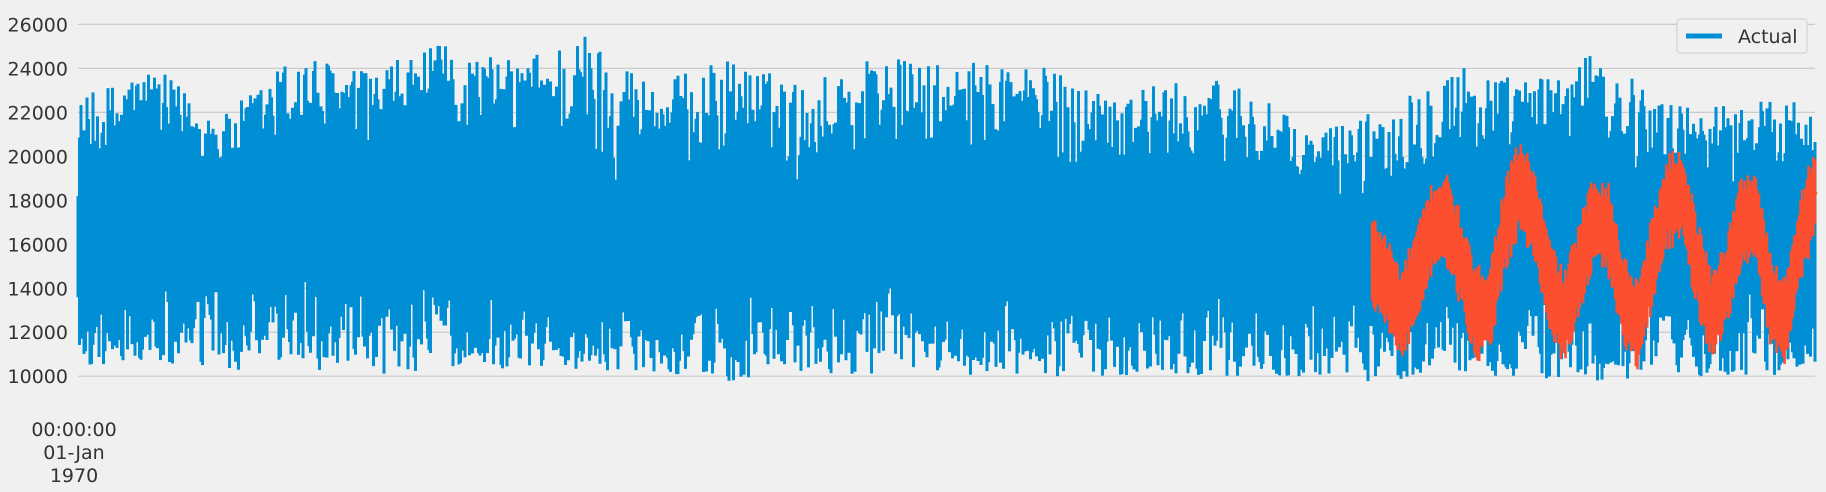 This screenshot has width=1826, height=492. I want to click on x-axis-tick: 00:00:00 01-Jan 1970, so click(73, 453).